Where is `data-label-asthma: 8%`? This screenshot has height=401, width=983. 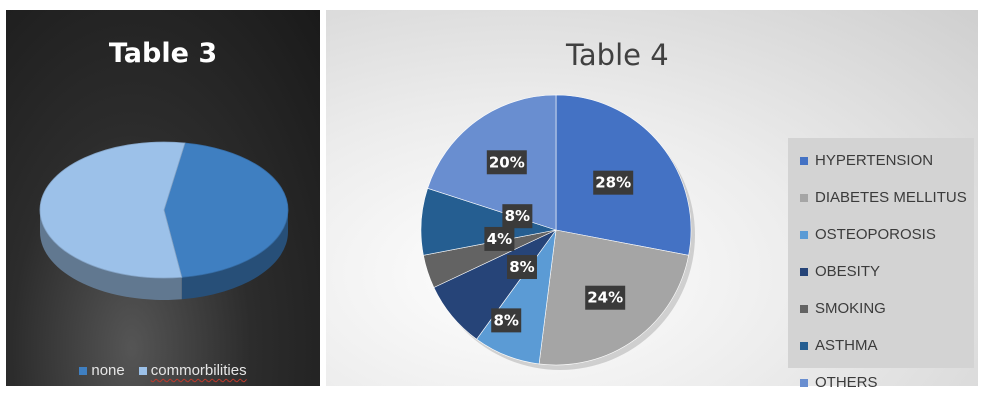 data-label-asthma: 8% is located at coordinates (517, 216).